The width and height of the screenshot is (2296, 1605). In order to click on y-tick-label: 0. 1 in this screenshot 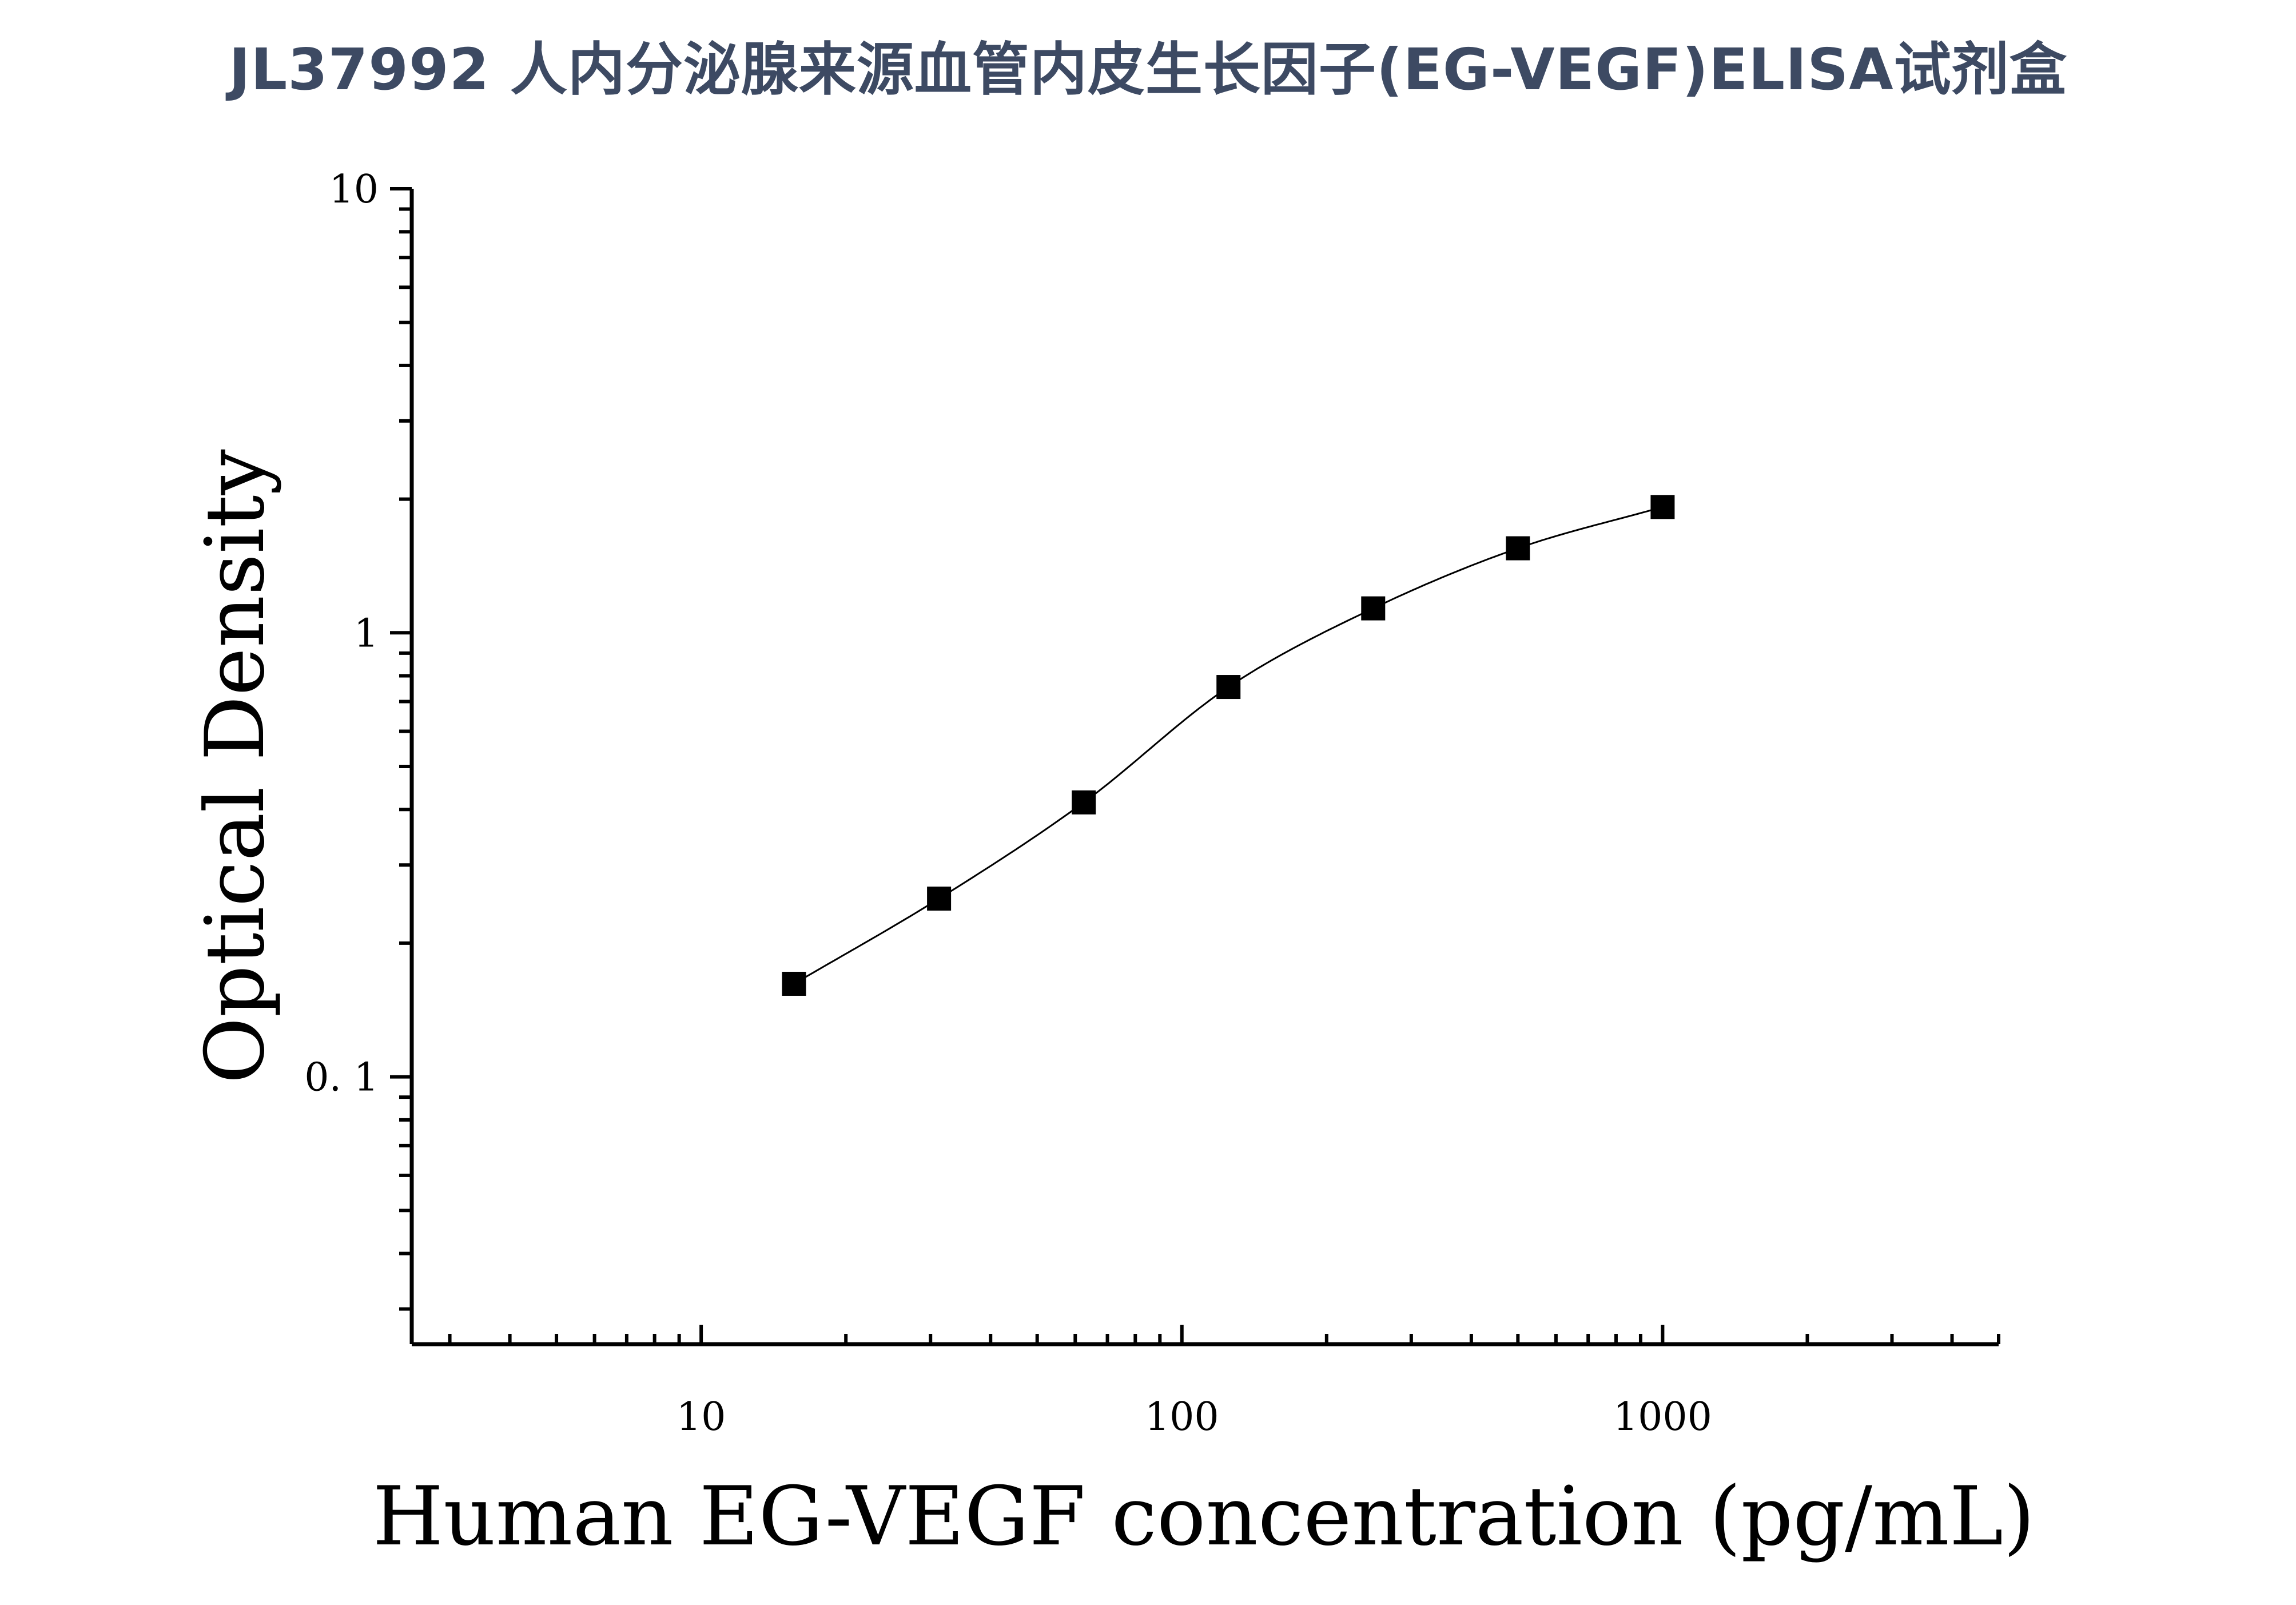, I will do `click(342, 1078)`.